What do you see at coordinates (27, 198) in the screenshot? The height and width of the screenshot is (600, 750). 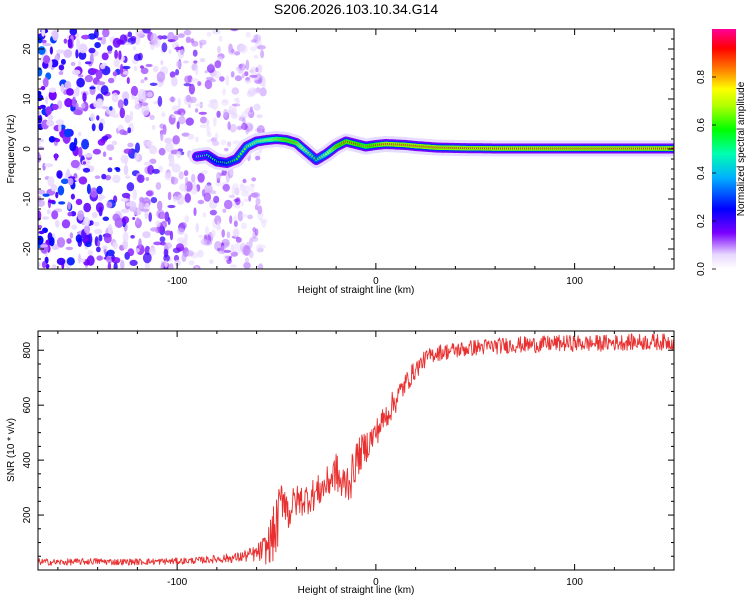 I see `y-tick-label: -10` at bounding box center [27, 198].